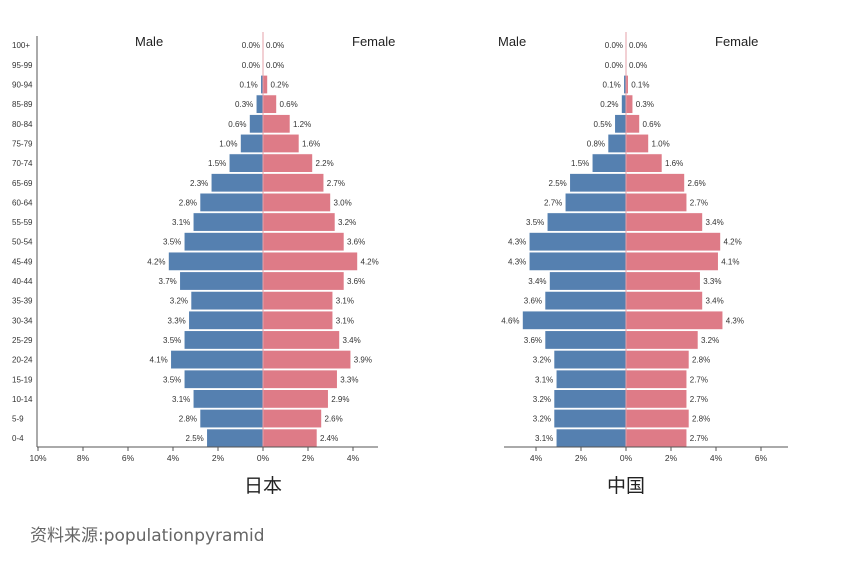  Describe the element at coordinates (22, 85) in the screenshot. I see `age-group-label: 90-94` at that location.